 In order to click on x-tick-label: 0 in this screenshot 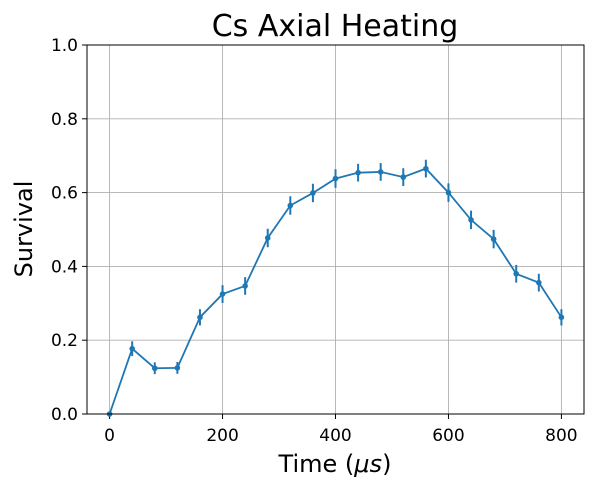, I will do `click(109, 436)`.